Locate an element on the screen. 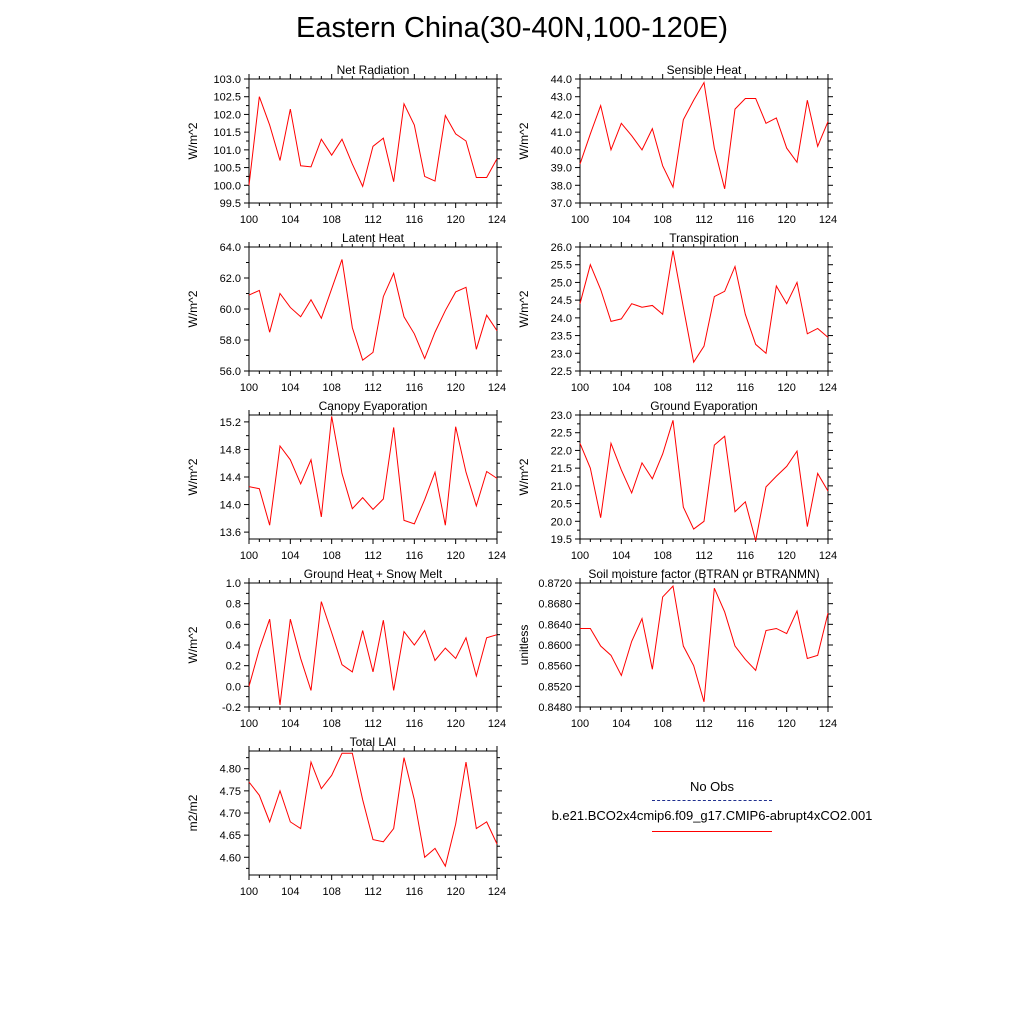  y-tick-label: 101.5 is located at coordinates (227, 133).